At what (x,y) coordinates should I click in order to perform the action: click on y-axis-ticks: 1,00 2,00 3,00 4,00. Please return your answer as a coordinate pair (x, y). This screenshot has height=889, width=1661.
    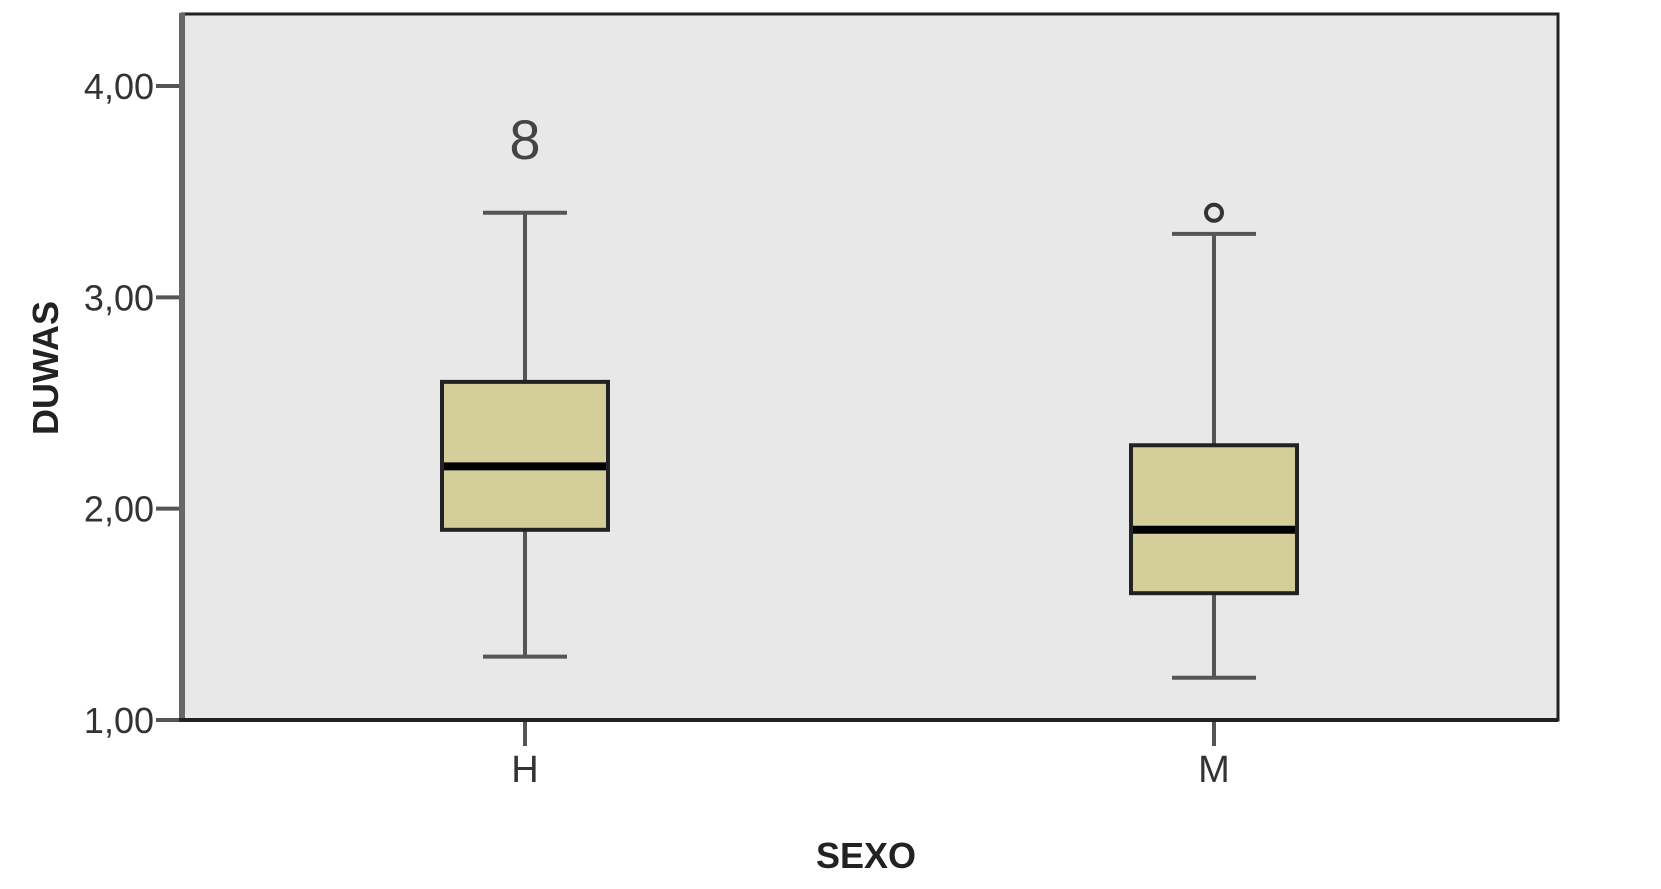
    Looking at the image, I should click on (133, 403).